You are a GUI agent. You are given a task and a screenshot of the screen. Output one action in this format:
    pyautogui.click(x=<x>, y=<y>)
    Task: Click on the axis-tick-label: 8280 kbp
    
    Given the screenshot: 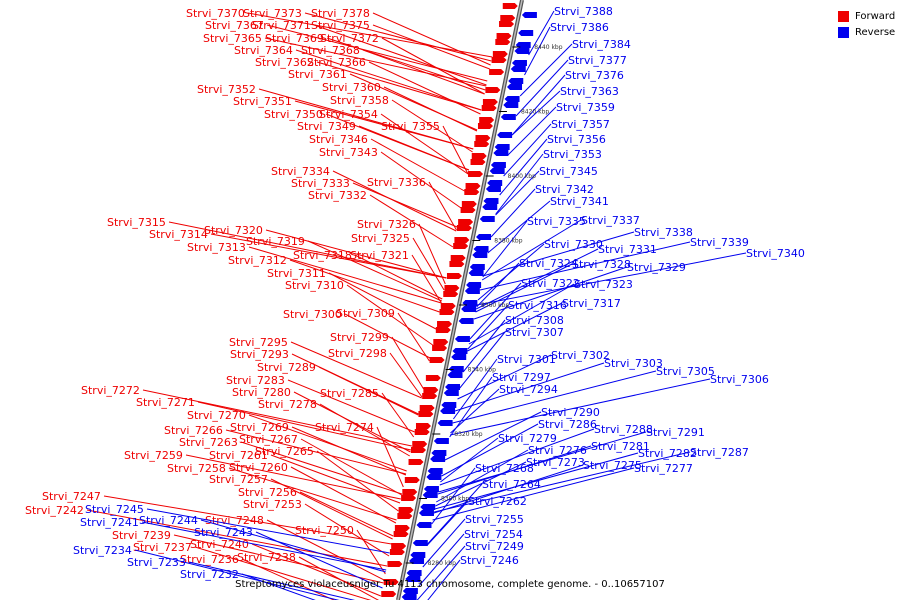 What is the action you would take?
    pyautogui.click(x=442, y=563)
    